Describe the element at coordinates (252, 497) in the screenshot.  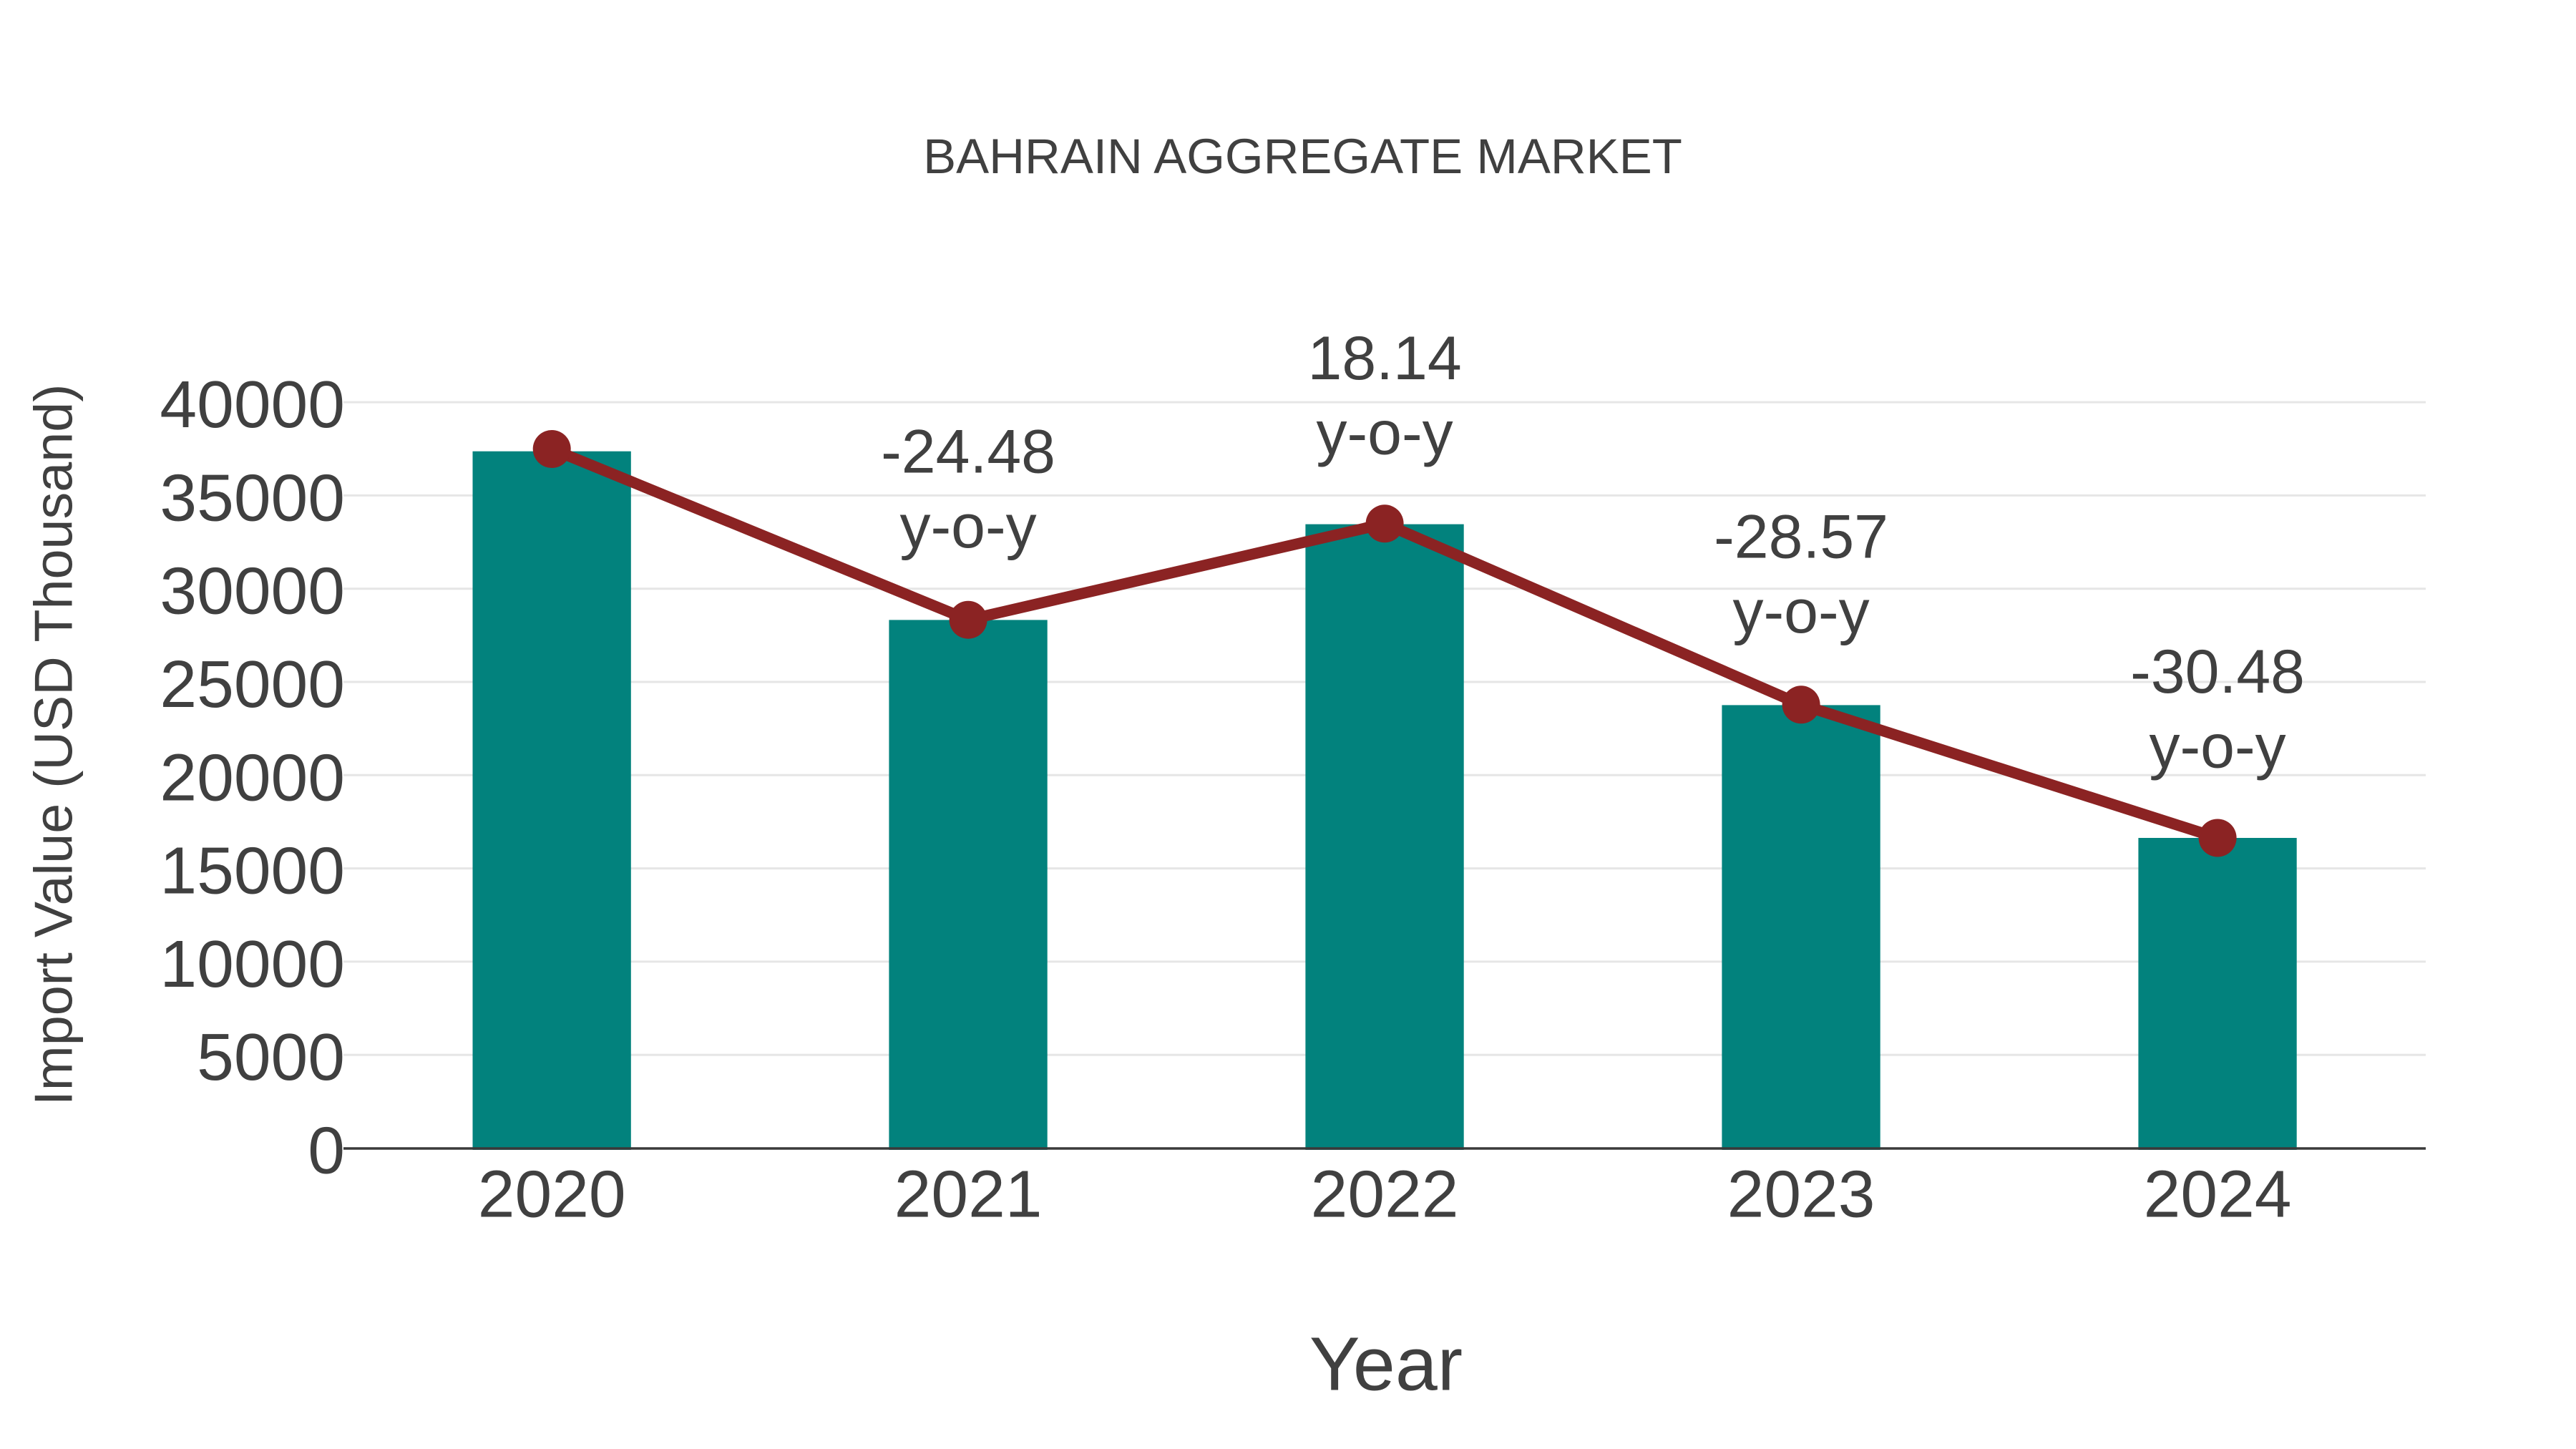
I see `svg-text: 35000` at that location.